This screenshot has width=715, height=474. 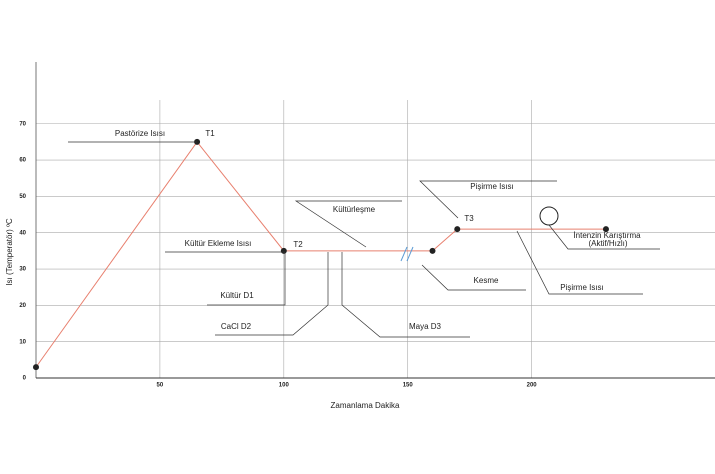 What do you see at coordinates (22, 161) in the screenshot?
I see `y-tick-label: 60` at bounding box center [22, 161].